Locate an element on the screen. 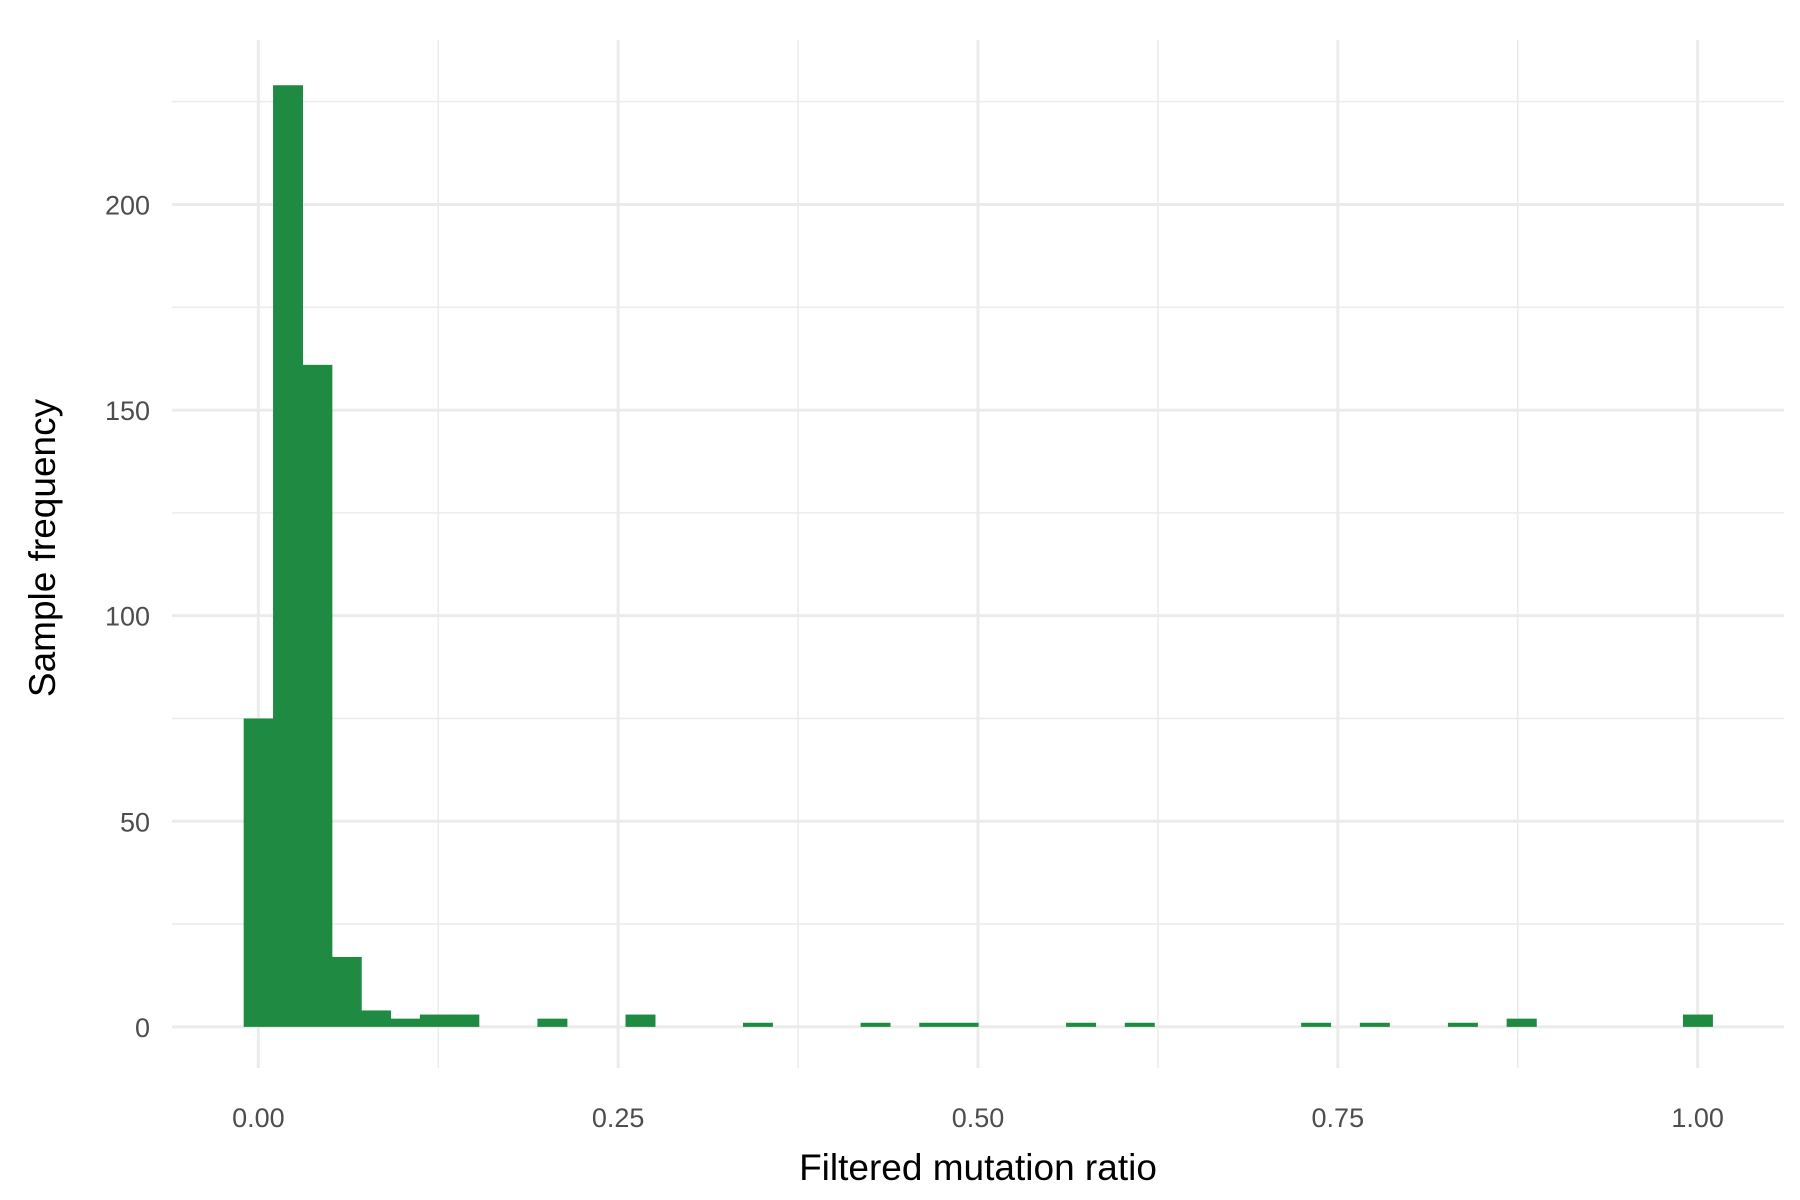 The image size is (1800, 1200). y-tick-label: 0 is located at coordinates (142, 1028).